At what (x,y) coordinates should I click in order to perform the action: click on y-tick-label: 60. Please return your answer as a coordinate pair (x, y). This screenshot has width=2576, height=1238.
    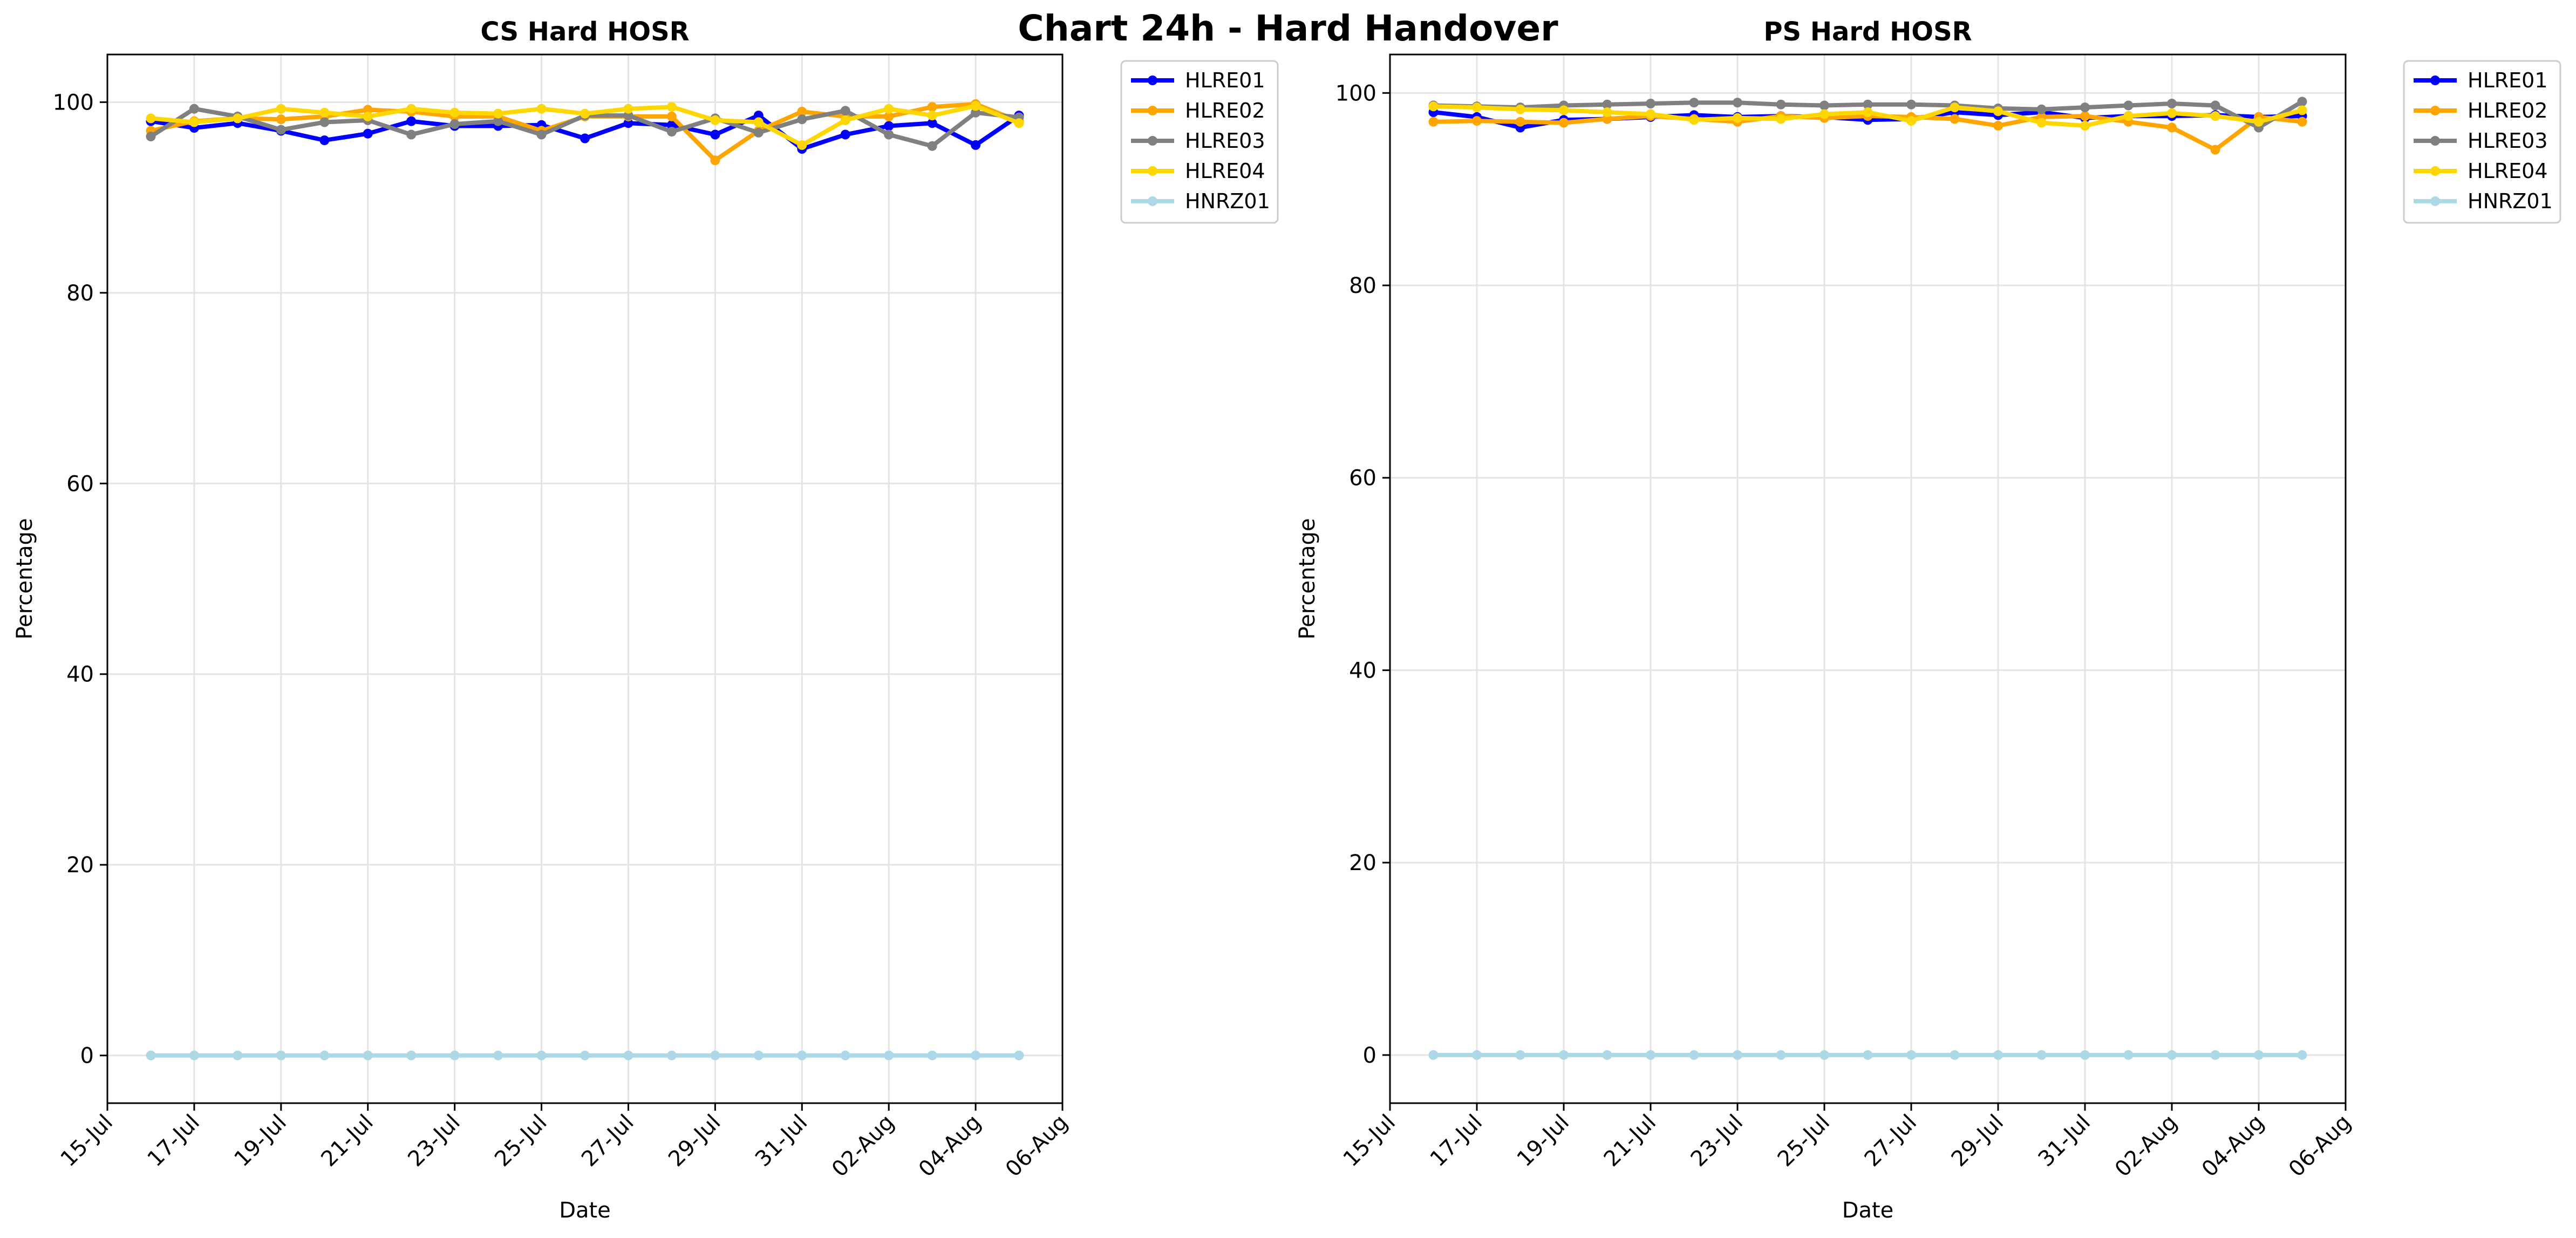
    Looking at the image, I should click on (1362, 478).